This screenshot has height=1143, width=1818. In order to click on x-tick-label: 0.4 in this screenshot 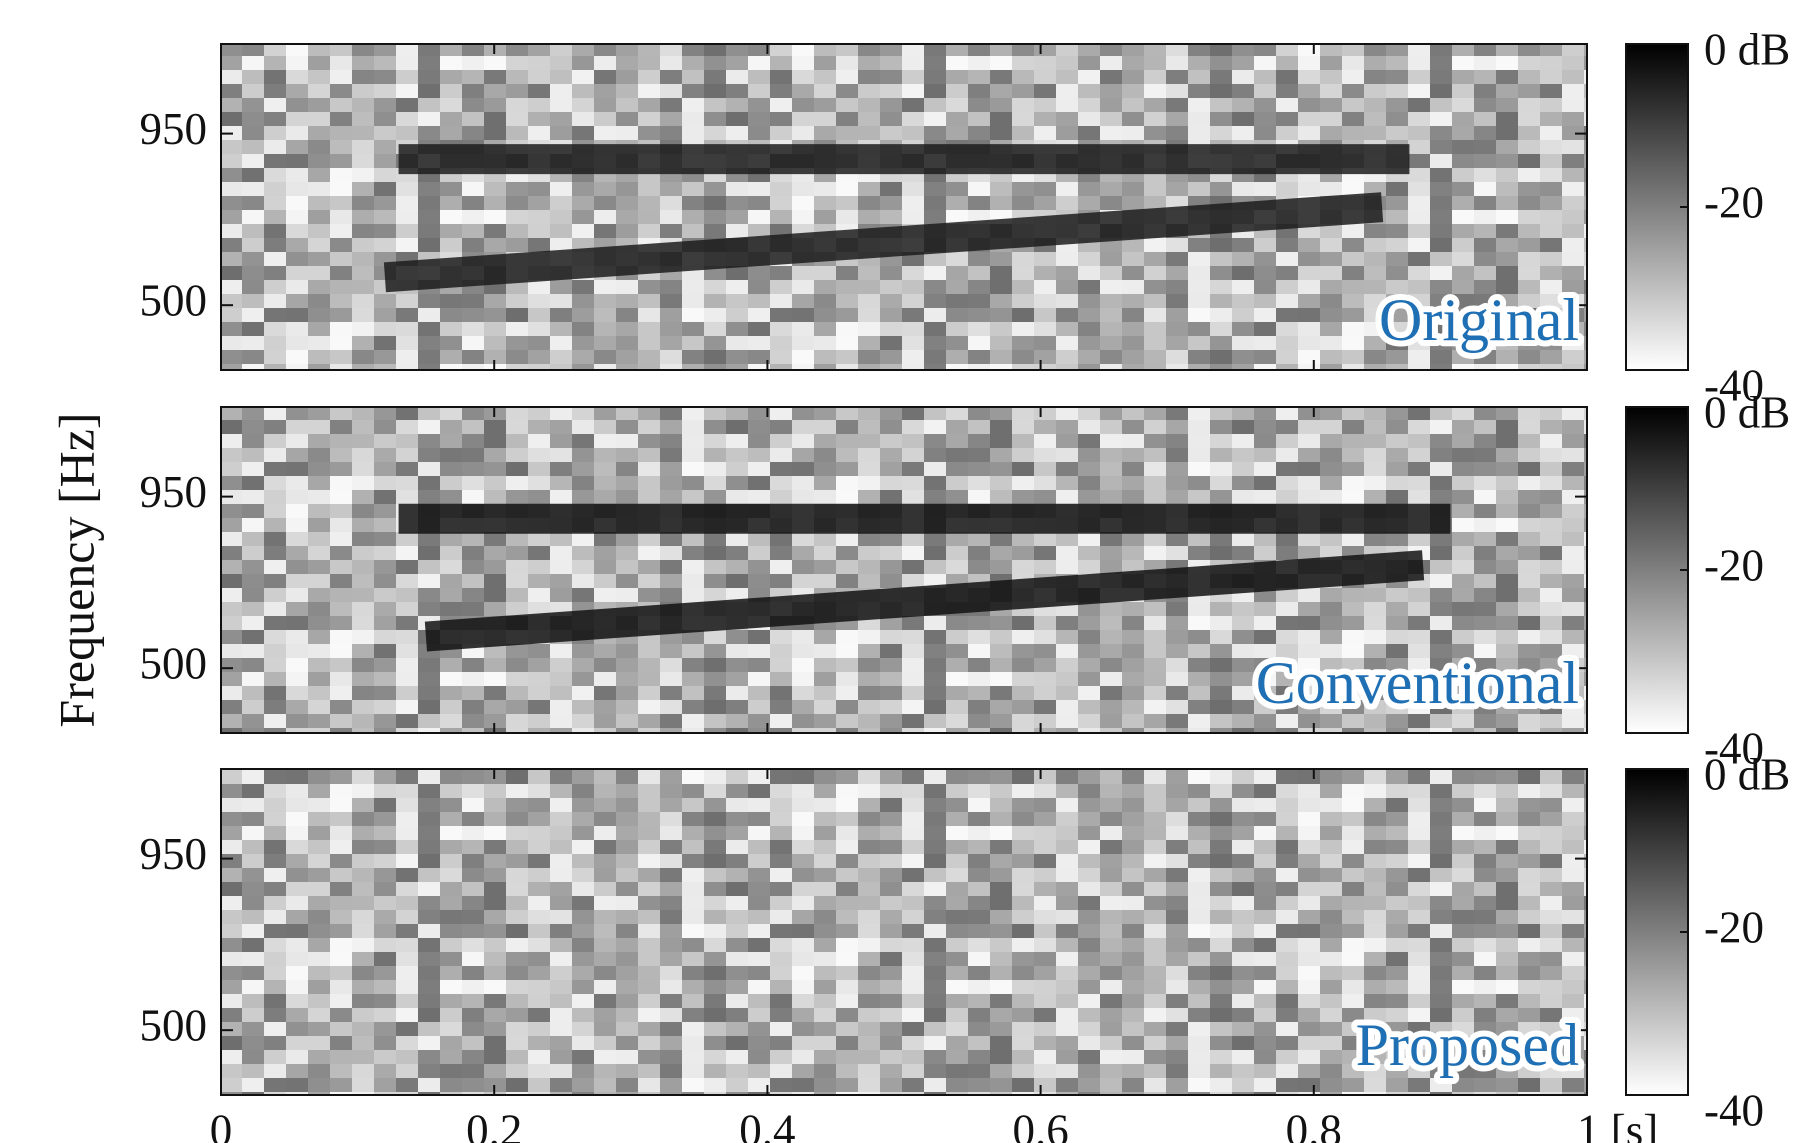, I will do `click(767, 1124)`.